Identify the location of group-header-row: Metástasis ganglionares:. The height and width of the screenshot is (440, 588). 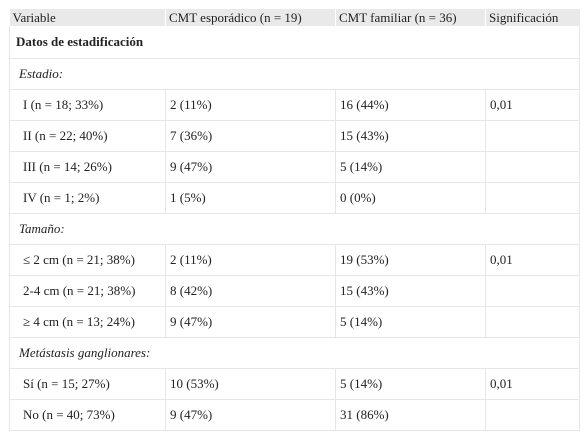
(294, 353).